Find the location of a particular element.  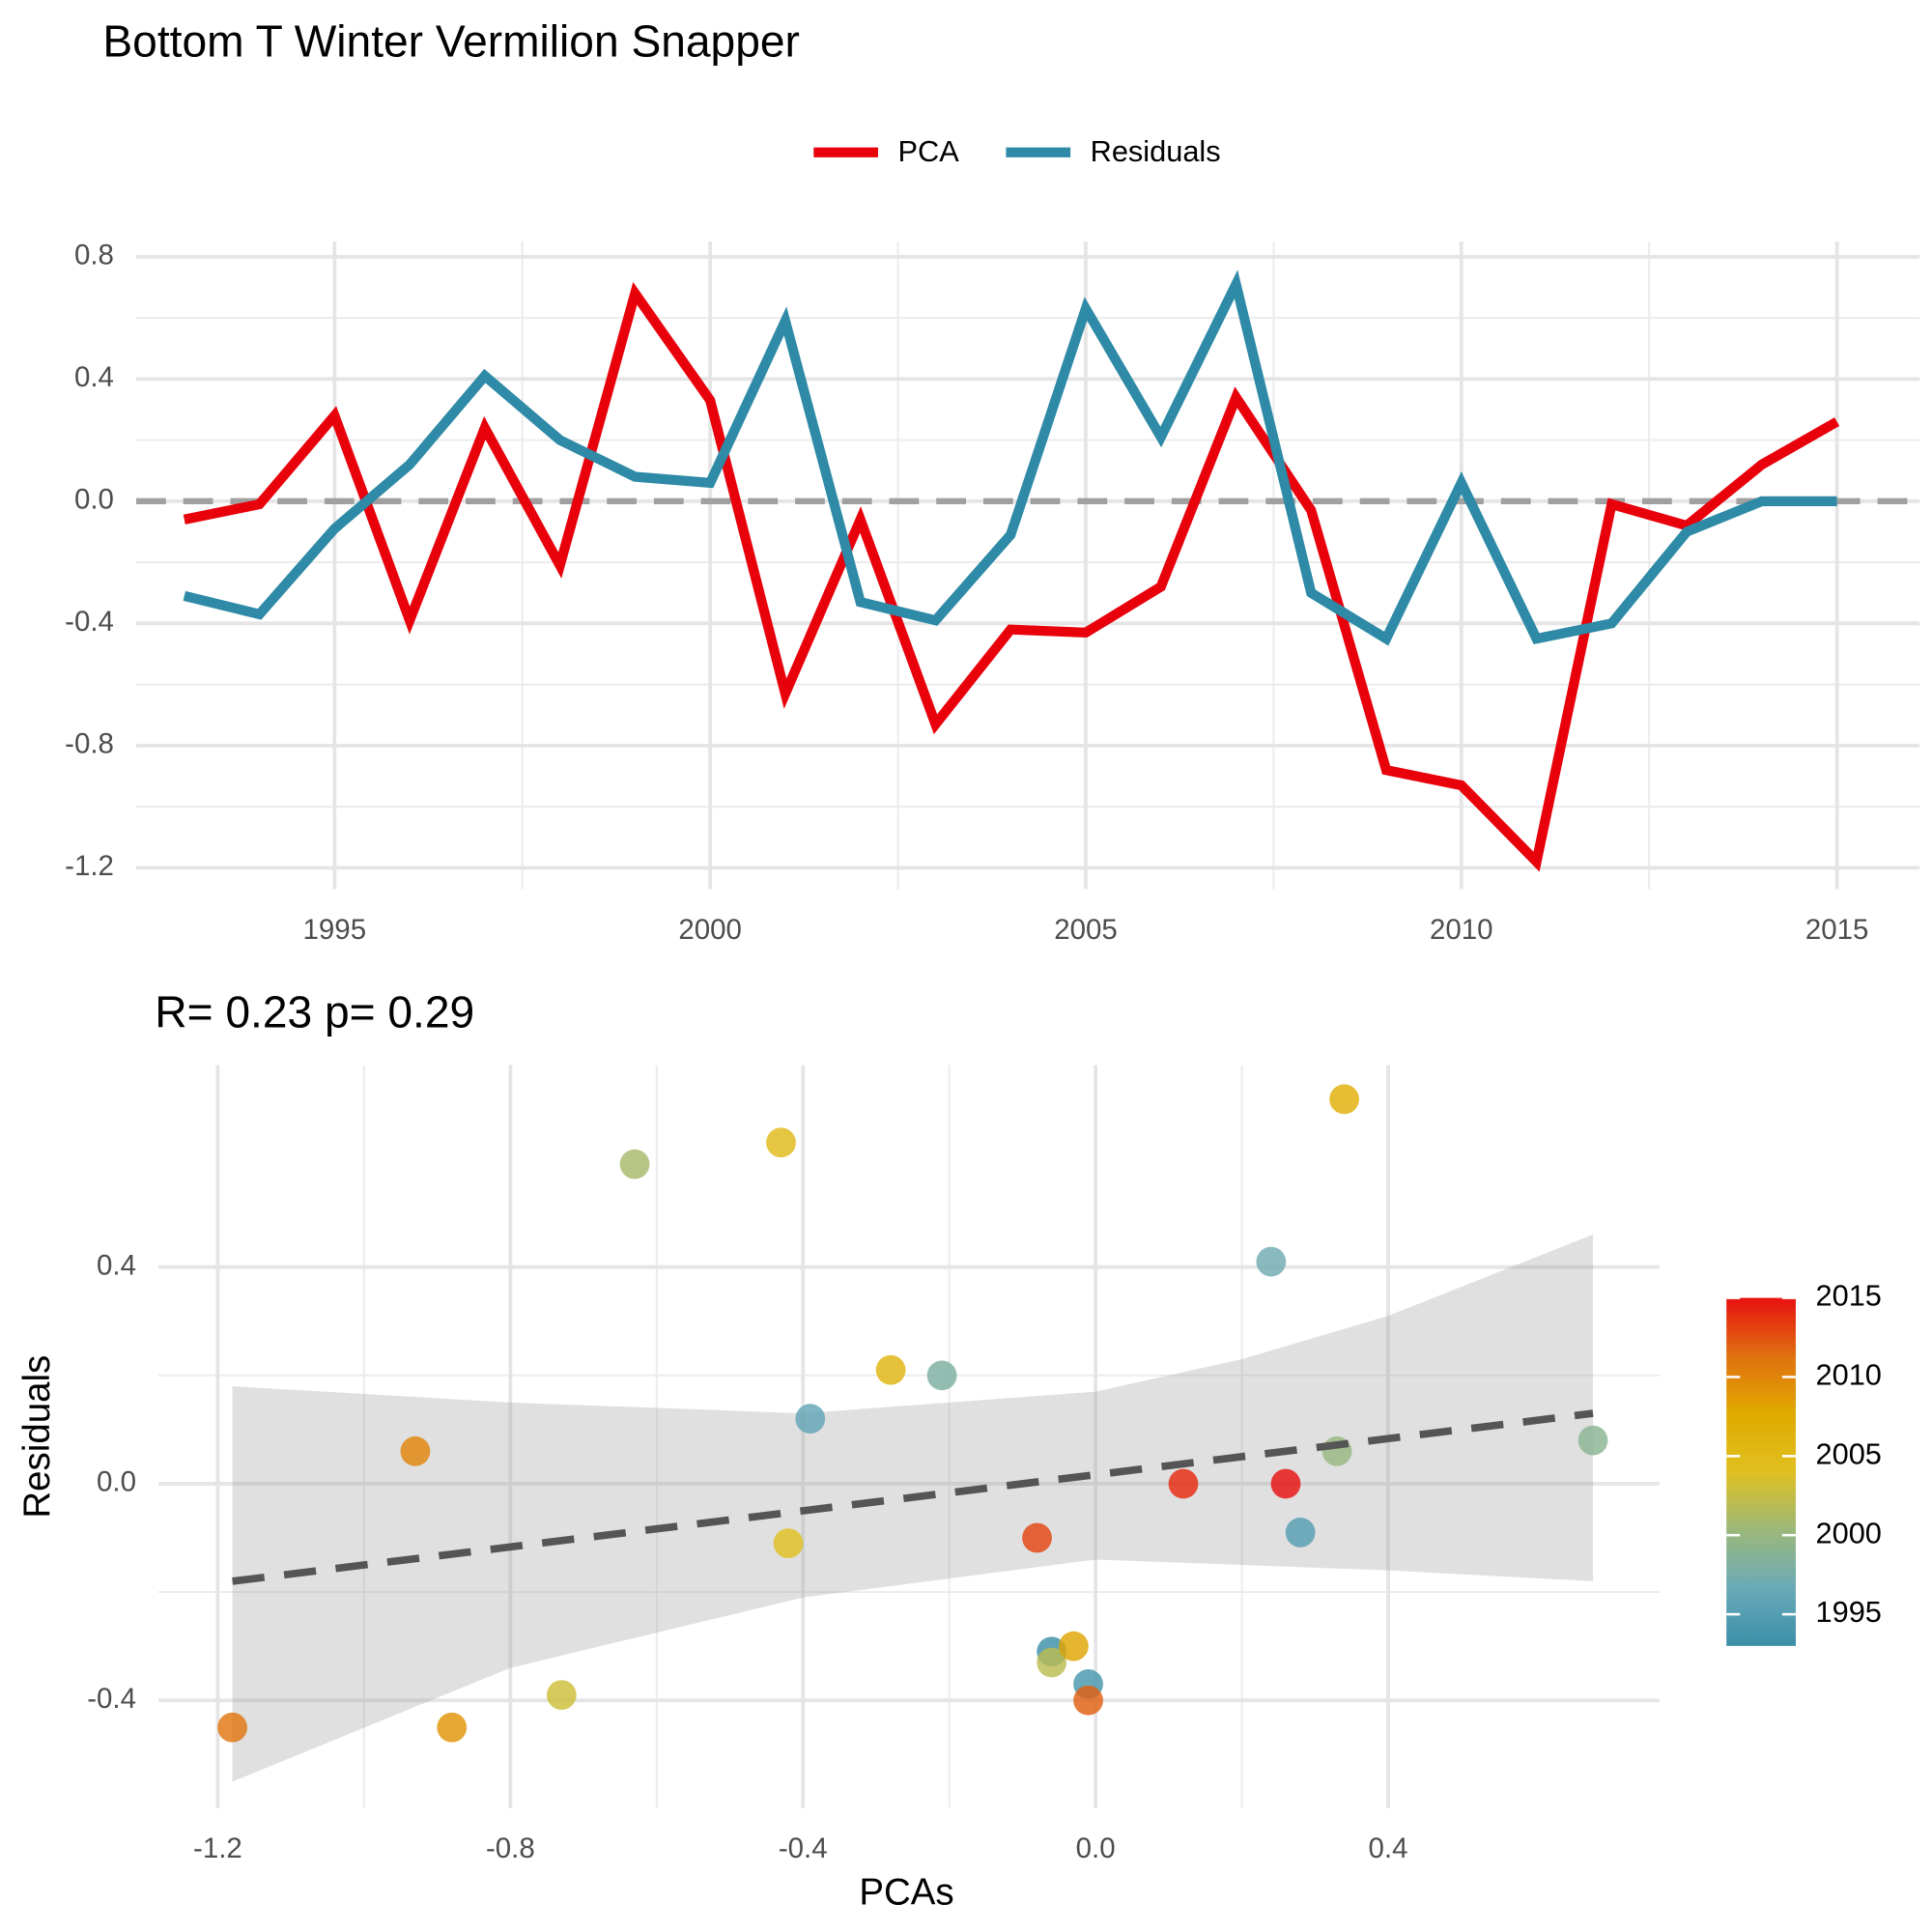

x-tick-label: 0.0 is located at coordinates (1096, 1848).